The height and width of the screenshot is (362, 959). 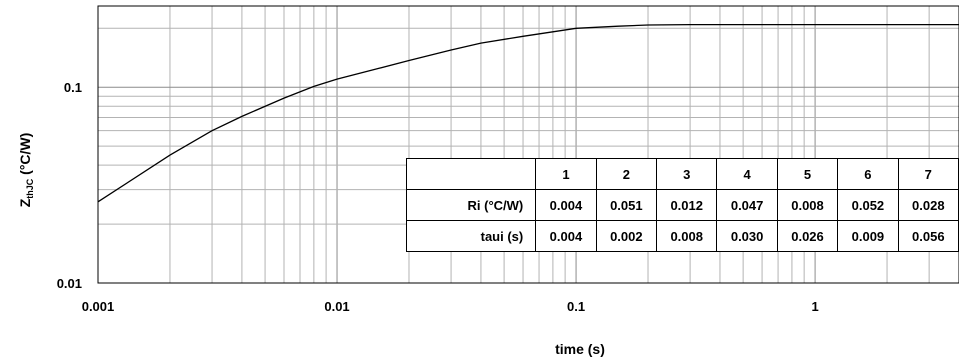 What do you see at coordinates (30, 188) in the screenshot?
I see `y-axis-label-sub: thJC` at bounding box center [30, 188].